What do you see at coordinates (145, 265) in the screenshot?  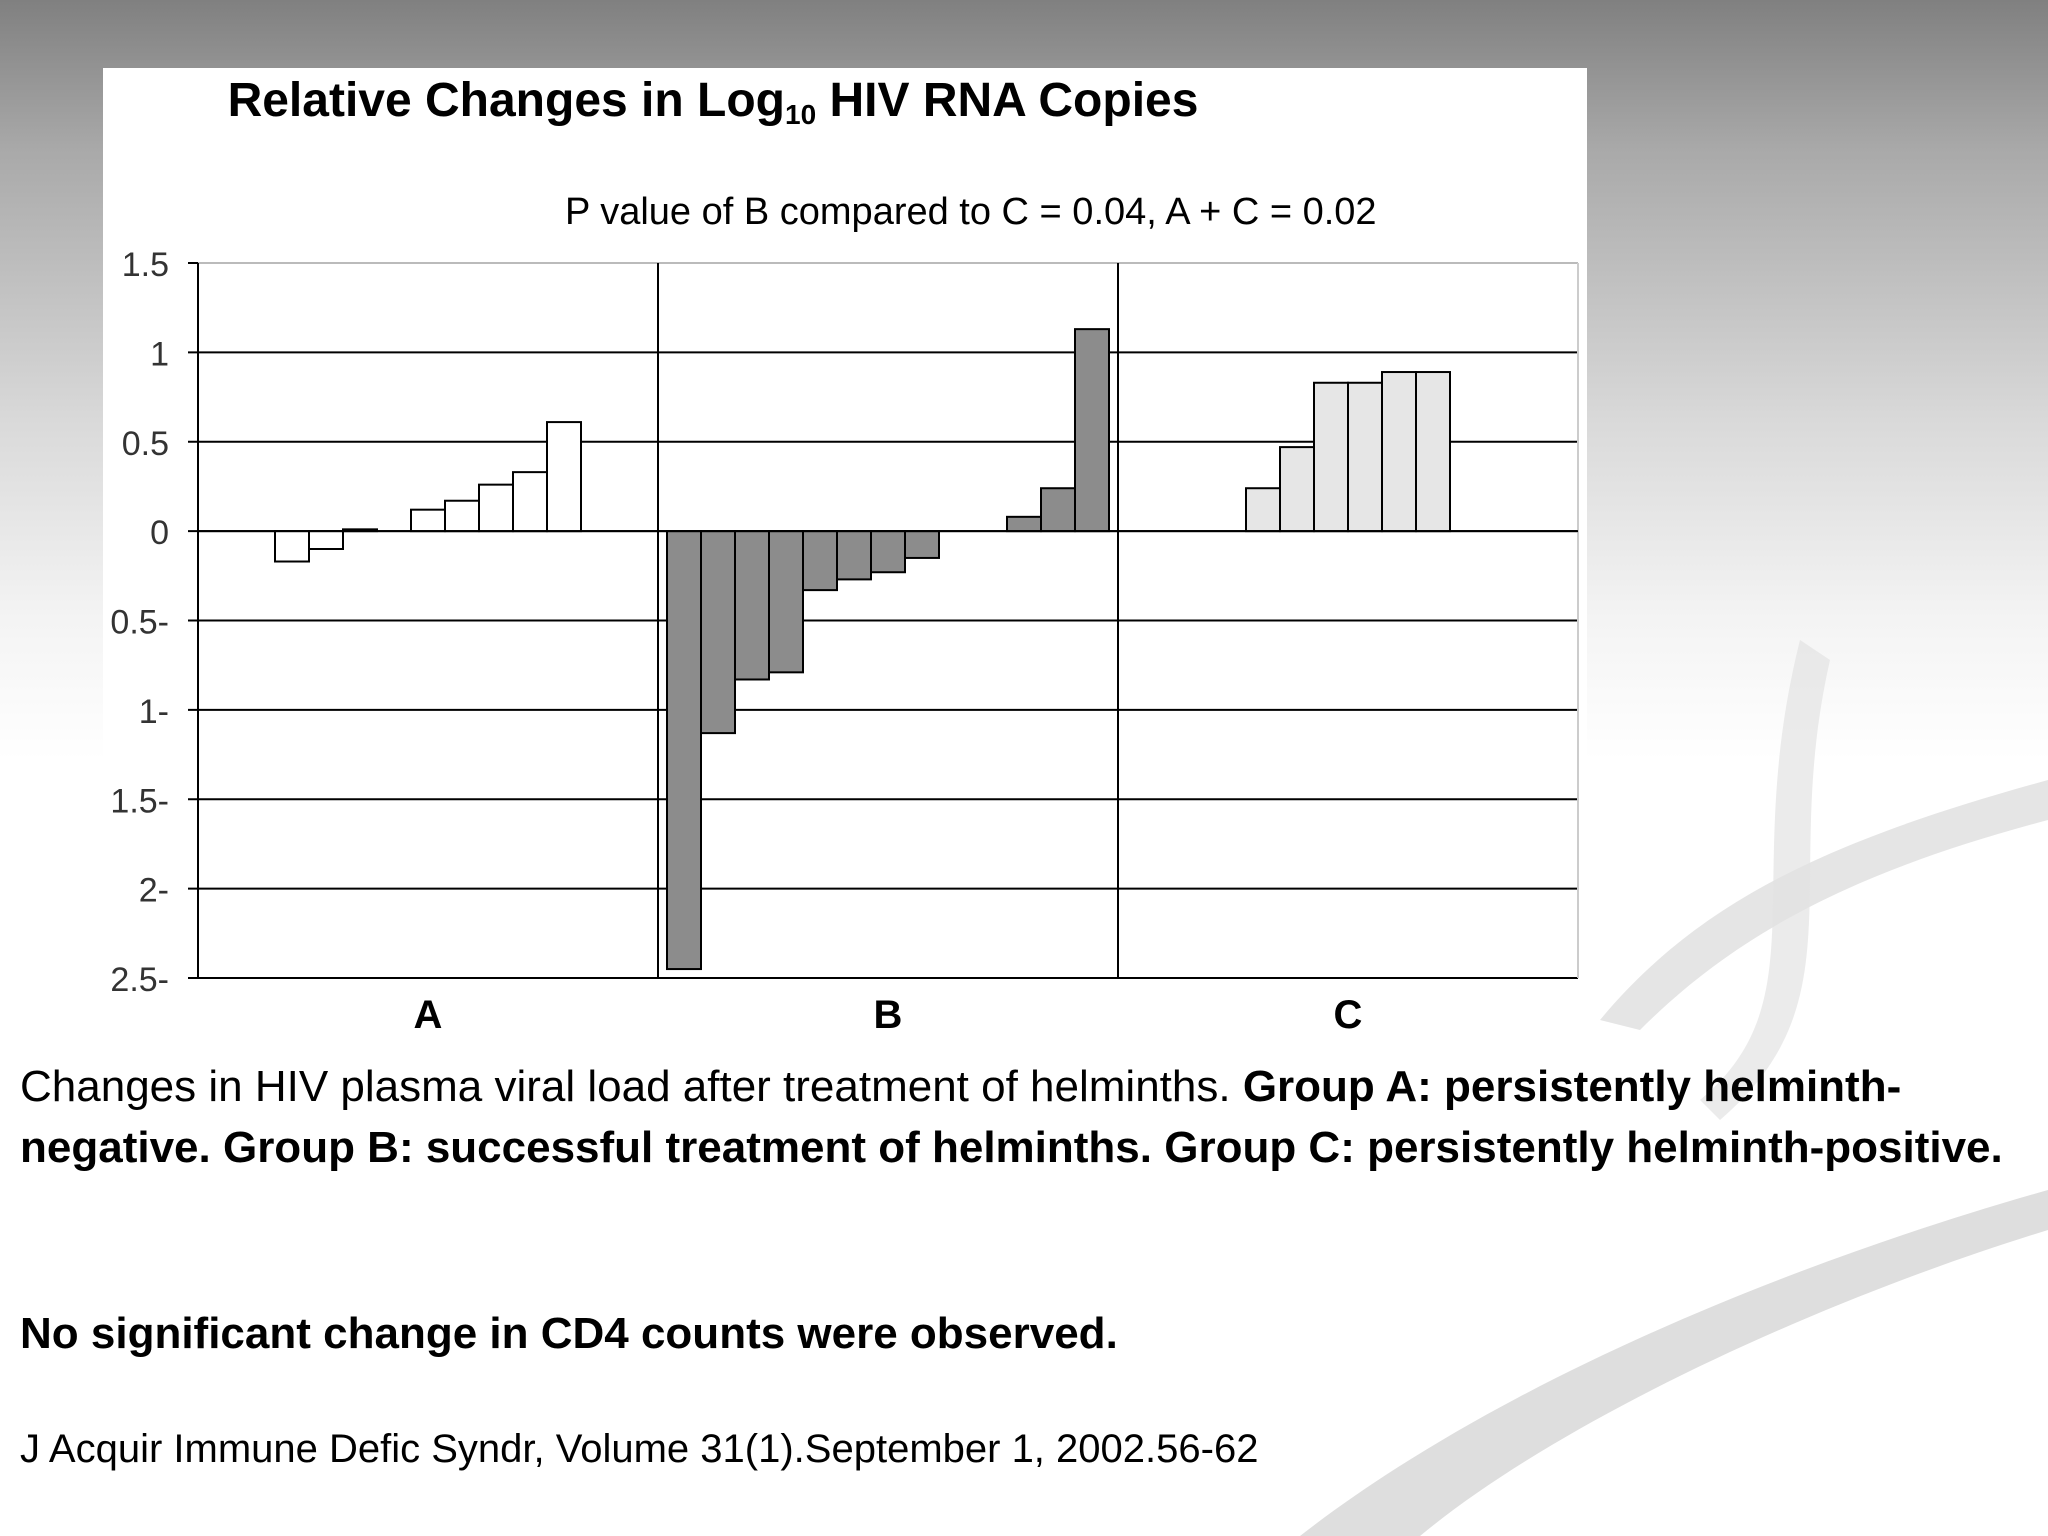 I see `y-tick-label: 1.5` at bounding box center [145, 265].